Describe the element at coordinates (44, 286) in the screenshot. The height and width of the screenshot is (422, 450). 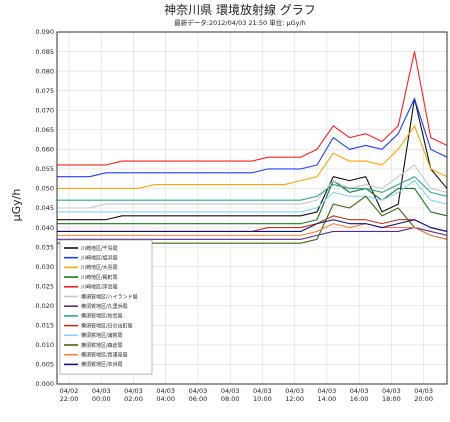
I see `y-tick-label: 0.025` at that location.